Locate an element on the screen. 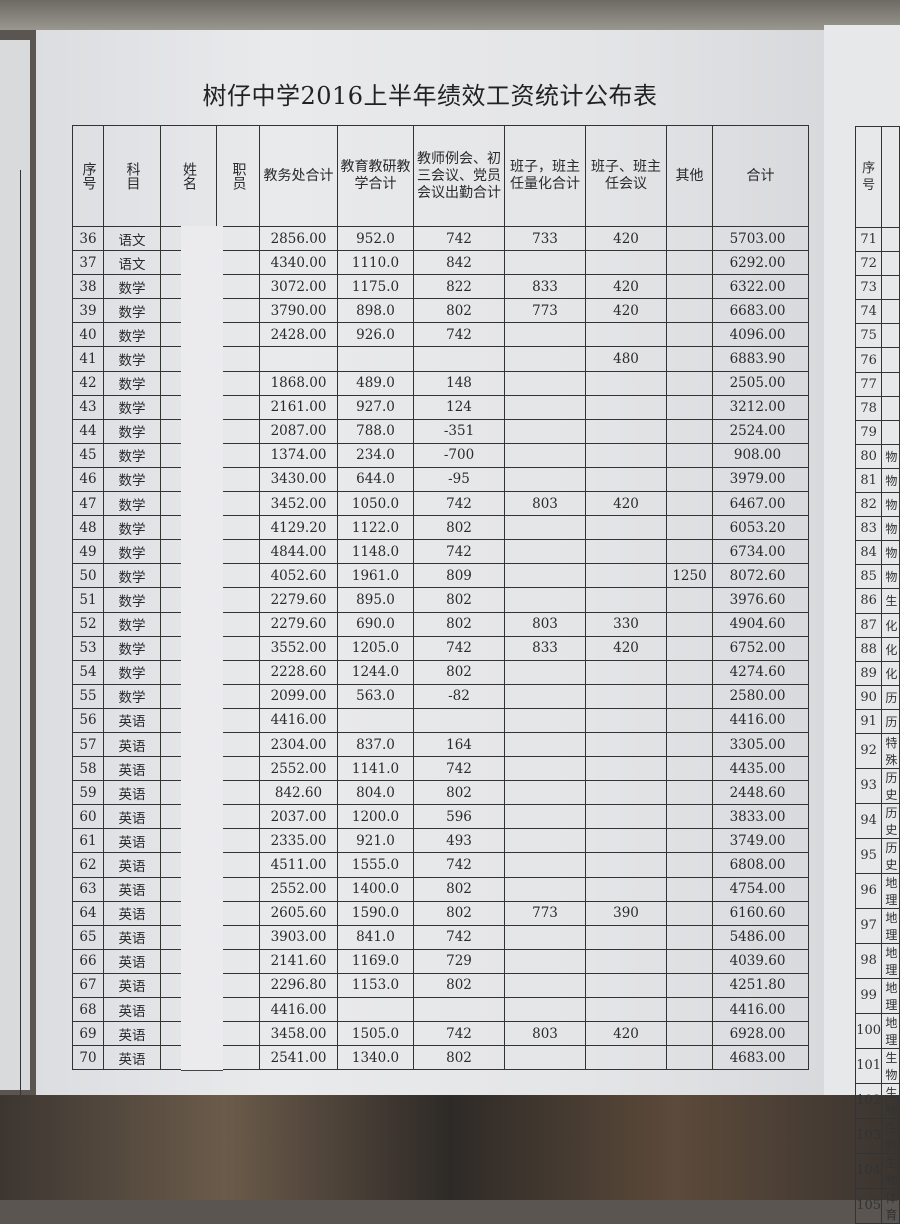  right-table-row: 71 is located at coordinates (877, 239).